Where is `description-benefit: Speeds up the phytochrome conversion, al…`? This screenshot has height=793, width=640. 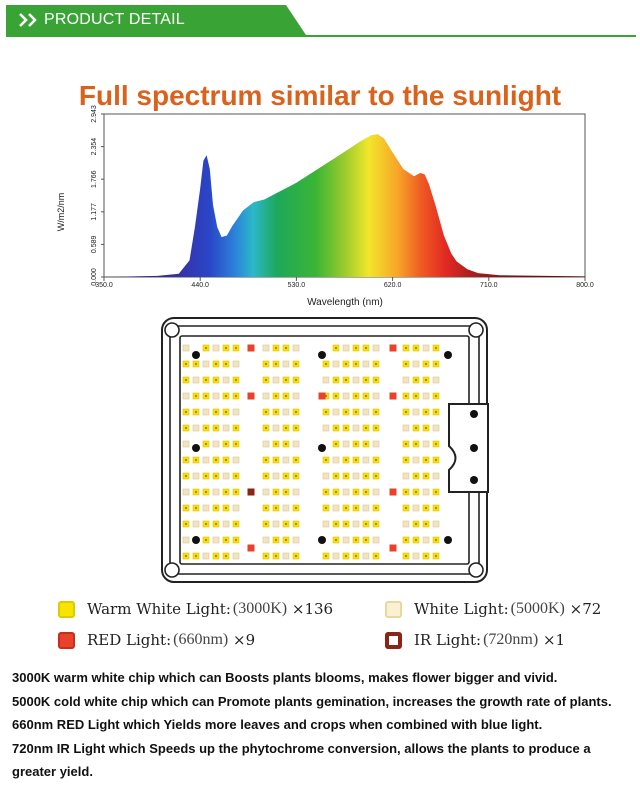
description-benefit: Speeds up the phytochrome conversion, al… is located at coordinates (301, 760).